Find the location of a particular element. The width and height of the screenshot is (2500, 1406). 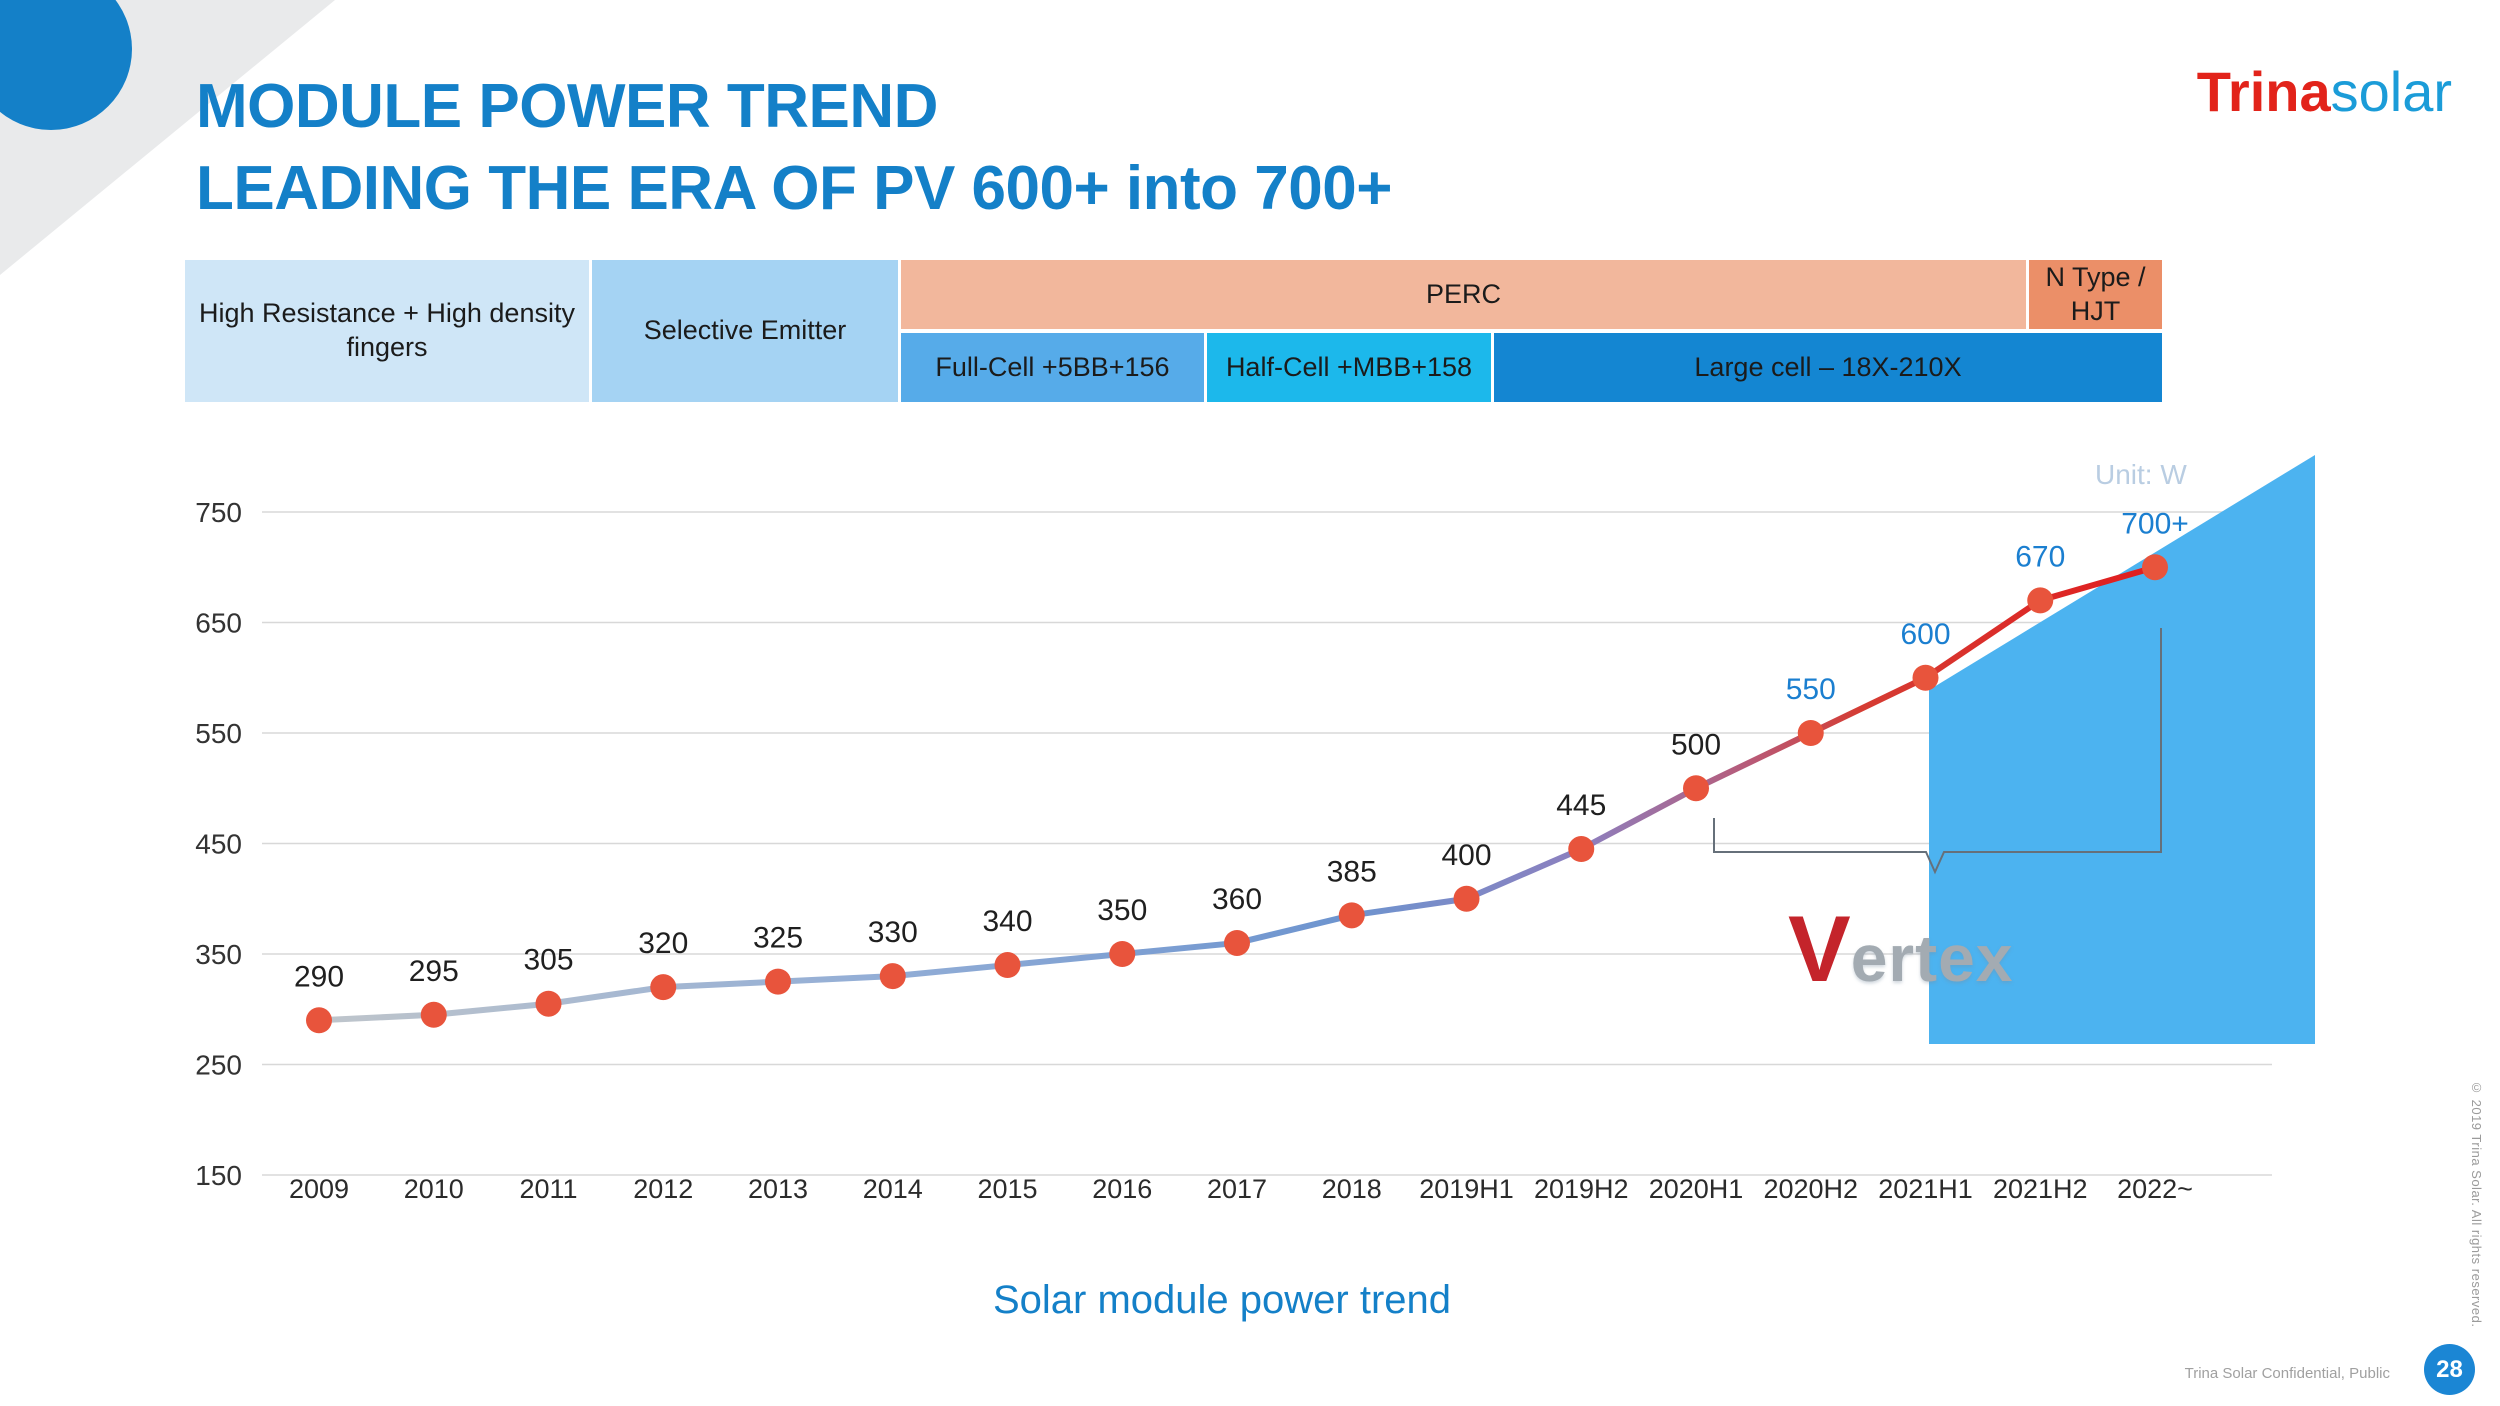

data-point-label: 500 is located at coordinates (1696, 744).